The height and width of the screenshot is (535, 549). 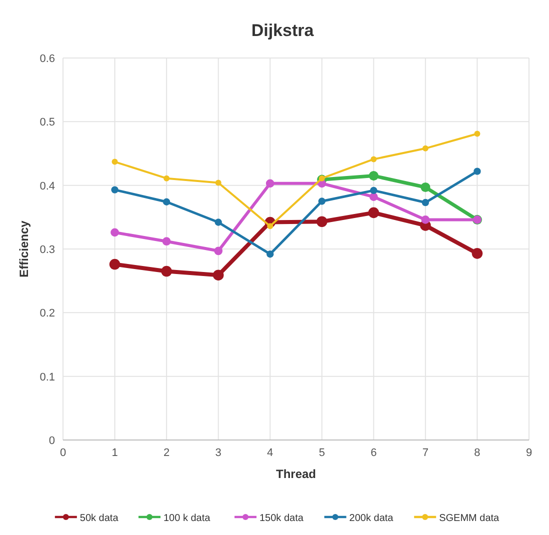 I want to click on y-tick-label: 0.5, so click(x=47, y=122).